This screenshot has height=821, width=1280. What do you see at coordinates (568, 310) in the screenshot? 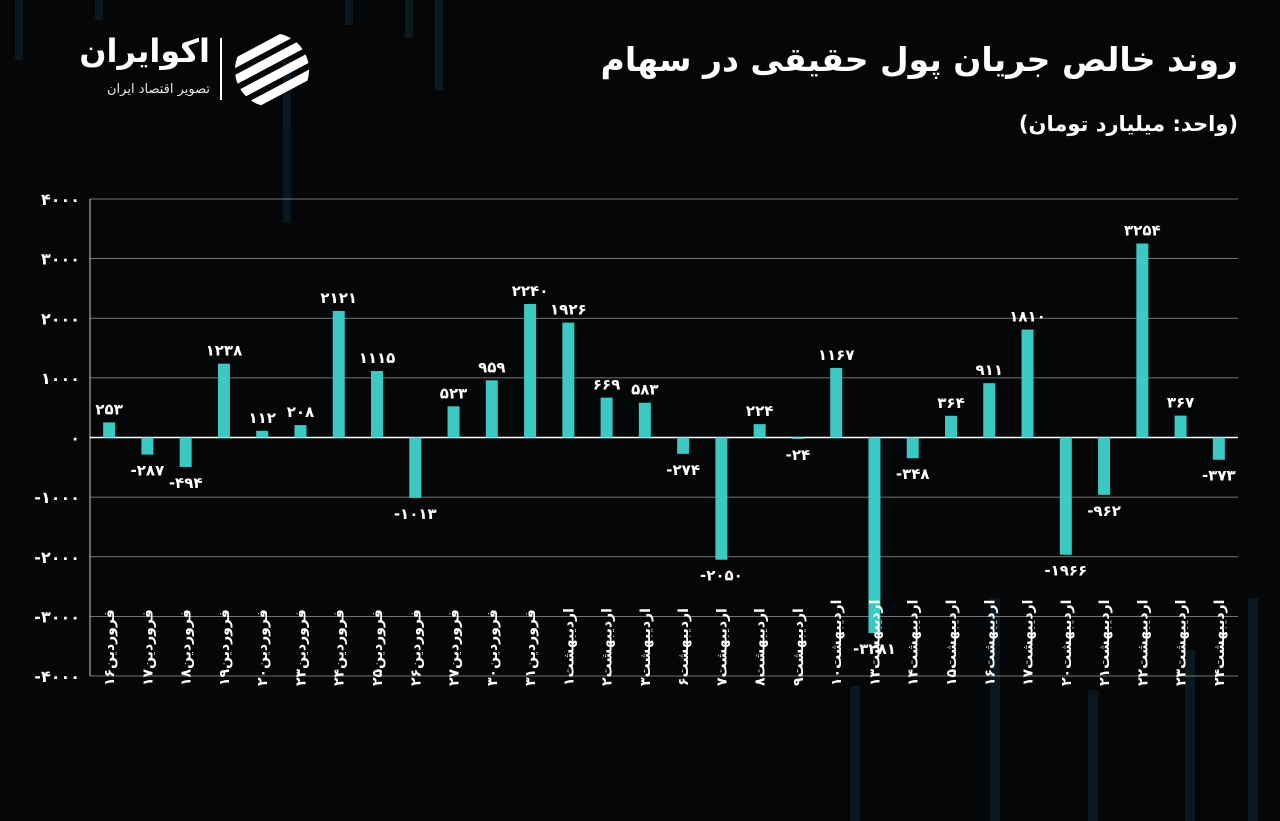
I see `data-label: ۱۹۲۶` at bounding box center [568, 310].